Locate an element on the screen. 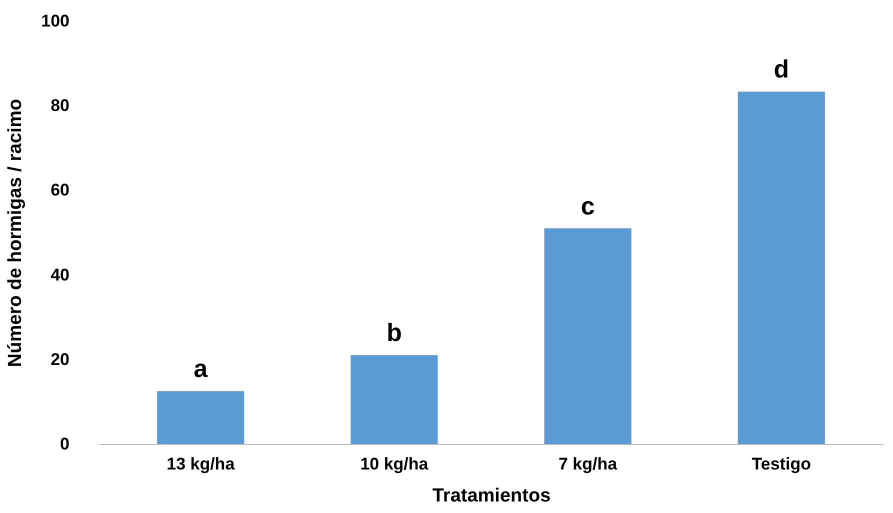  annotation: d is located at coordinates (782, 70).